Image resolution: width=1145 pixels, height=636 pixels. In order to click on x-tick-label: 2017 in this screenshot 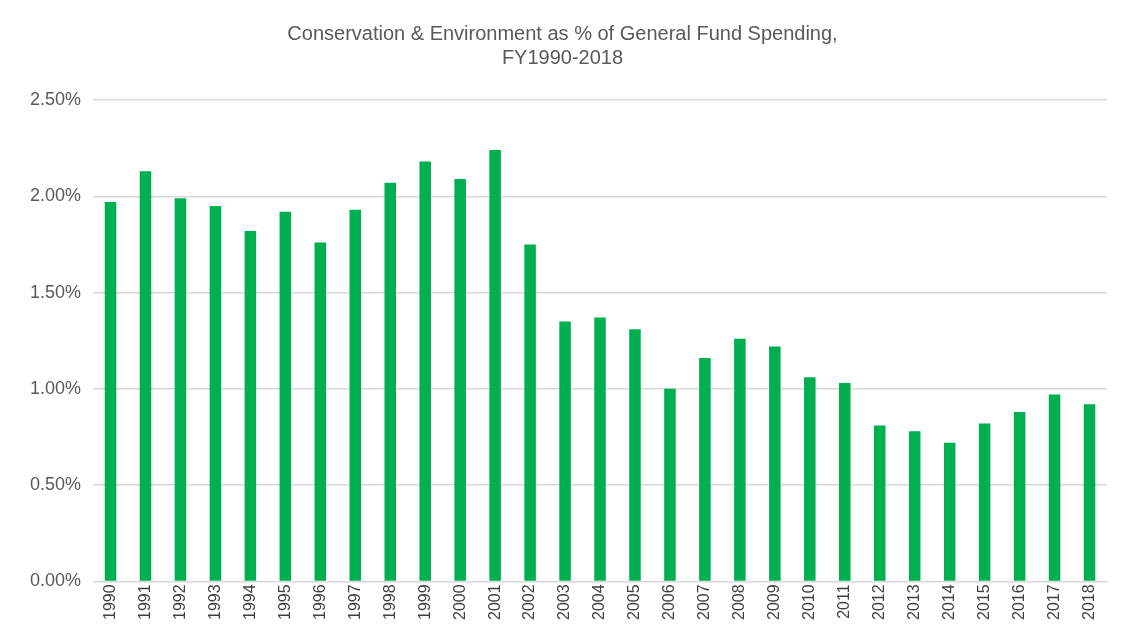, I will do `click(1053, 602)`.